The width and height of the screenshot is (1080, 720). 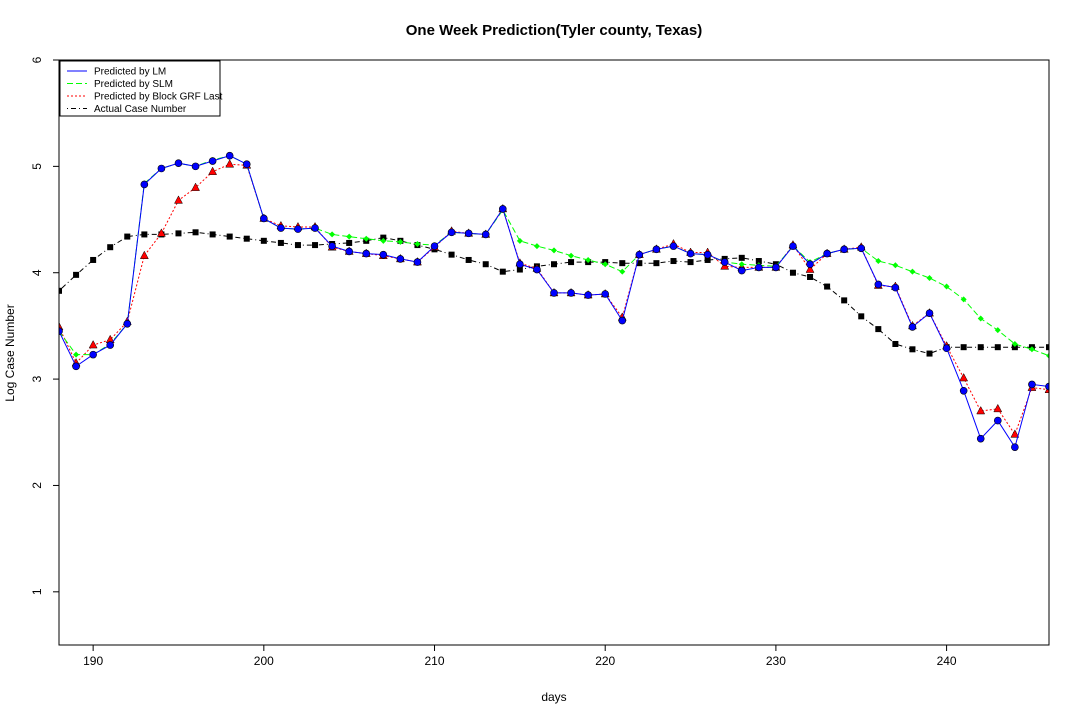 I want to click on x-tick-label: 190, so click(x=93, y=661).